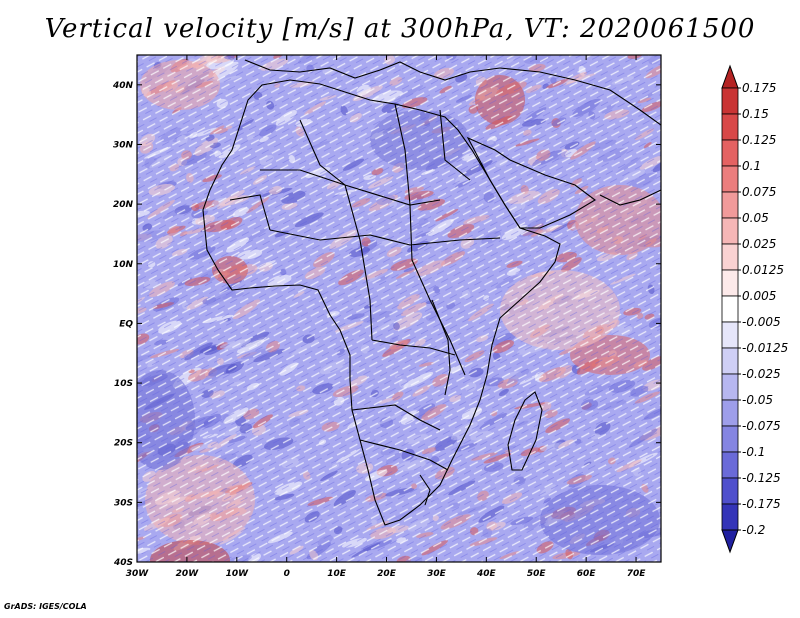 The image size is (800, 618). What do you see at coordinates (637, 574) in the screenshot?
I see `lon-label: 70E` at bounding box center [637, 574].